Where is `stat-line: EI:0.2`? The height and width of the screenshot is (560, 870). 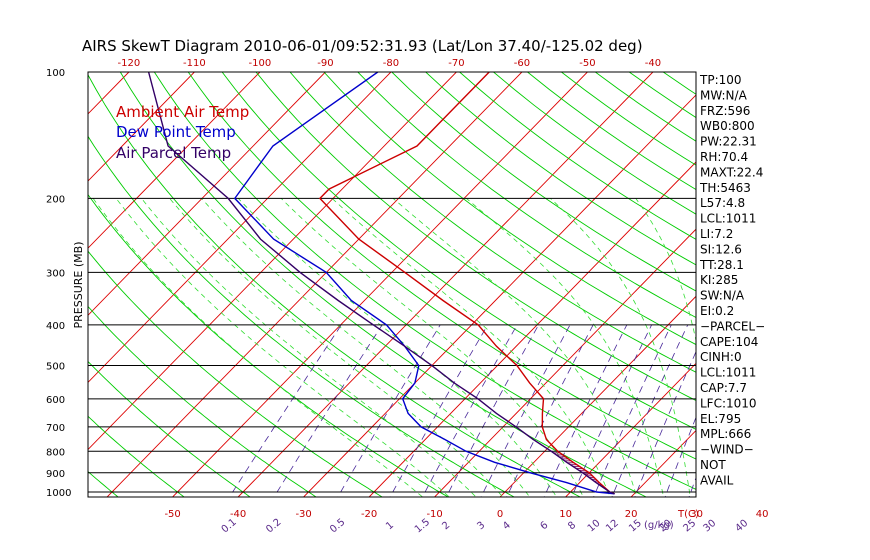
stat-line: EI:0.2 is located at coordinates (717, 311).